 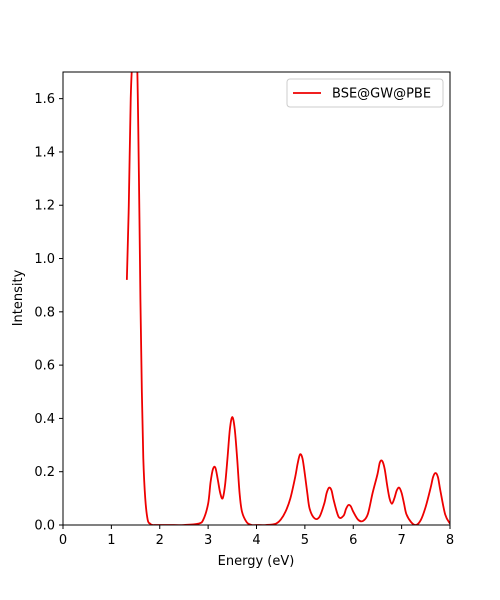 What do you see at coordinates (353, 540) in the screenshot?
I see `x-tick-label: 6` at bounding box center [353, 540].